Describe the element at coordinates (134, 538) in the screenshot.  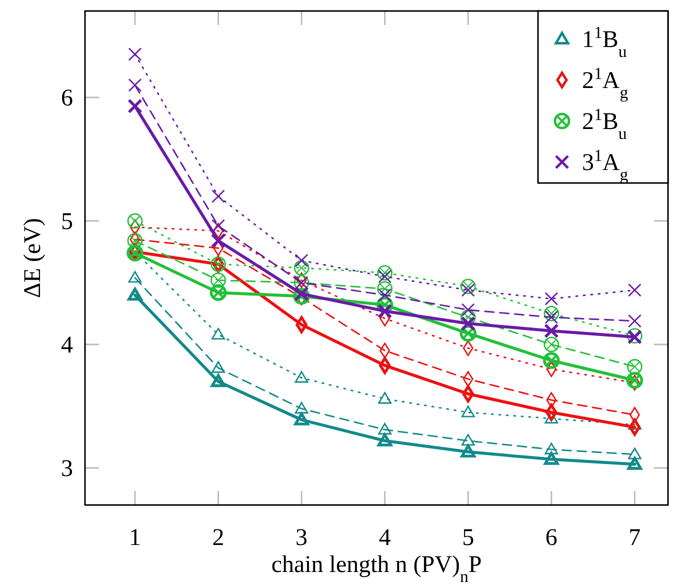
I see `x-tick-label: 1` at that location.